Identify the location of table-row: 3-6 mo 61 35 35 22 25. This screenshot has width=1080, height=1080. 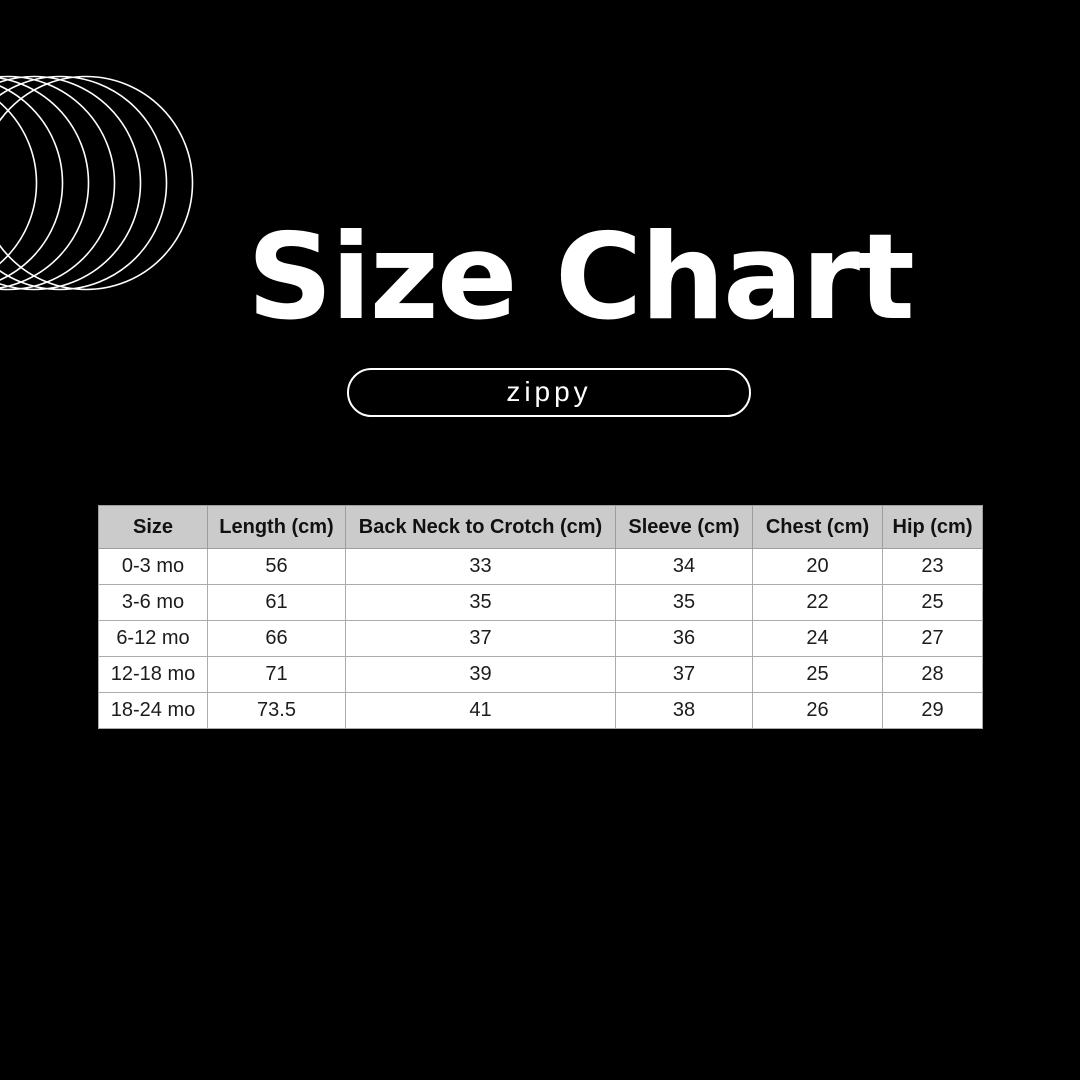
(540, 602).